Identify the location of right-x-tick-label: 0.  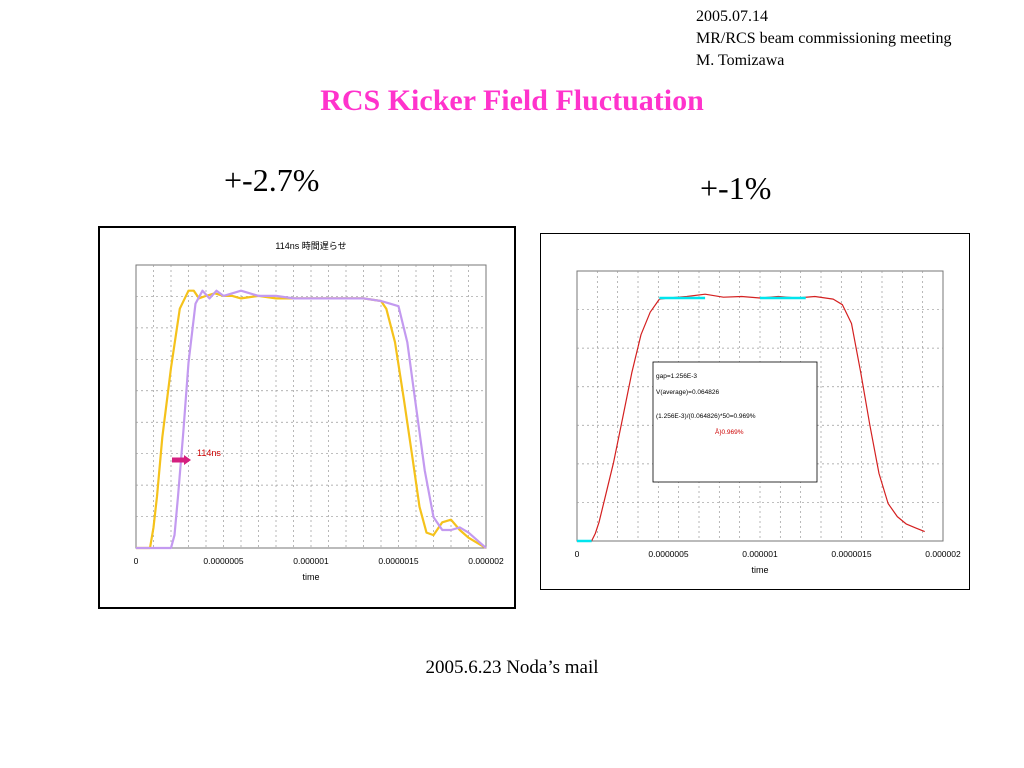
(577, 554).